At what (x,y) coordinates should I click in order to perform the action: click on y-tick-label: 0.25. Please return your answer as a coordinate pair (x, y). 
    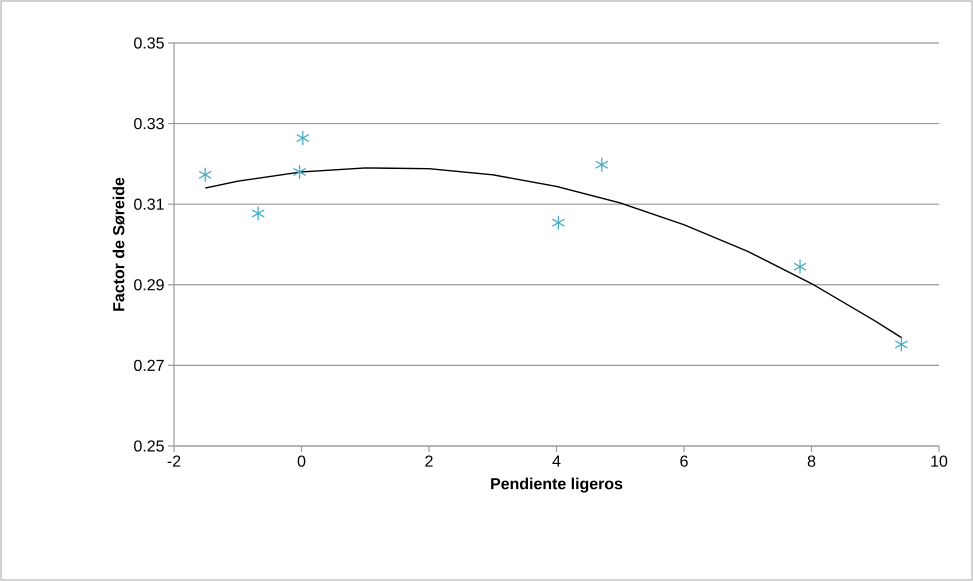
    Looking at the image, I should click on (149, 446).